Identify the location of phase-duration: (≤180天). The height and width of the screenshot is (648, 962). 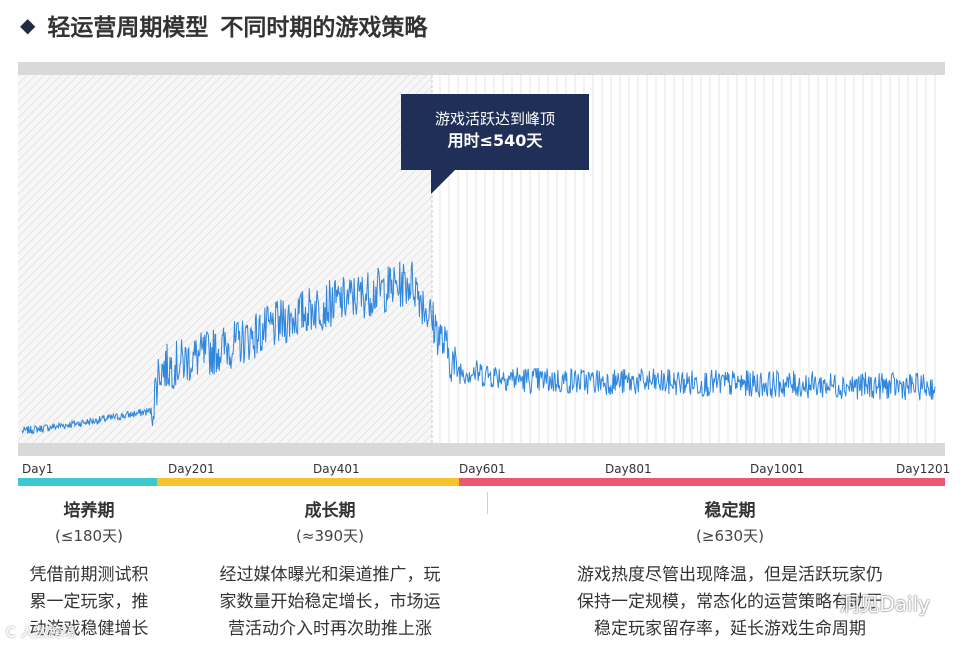
(89, 536).